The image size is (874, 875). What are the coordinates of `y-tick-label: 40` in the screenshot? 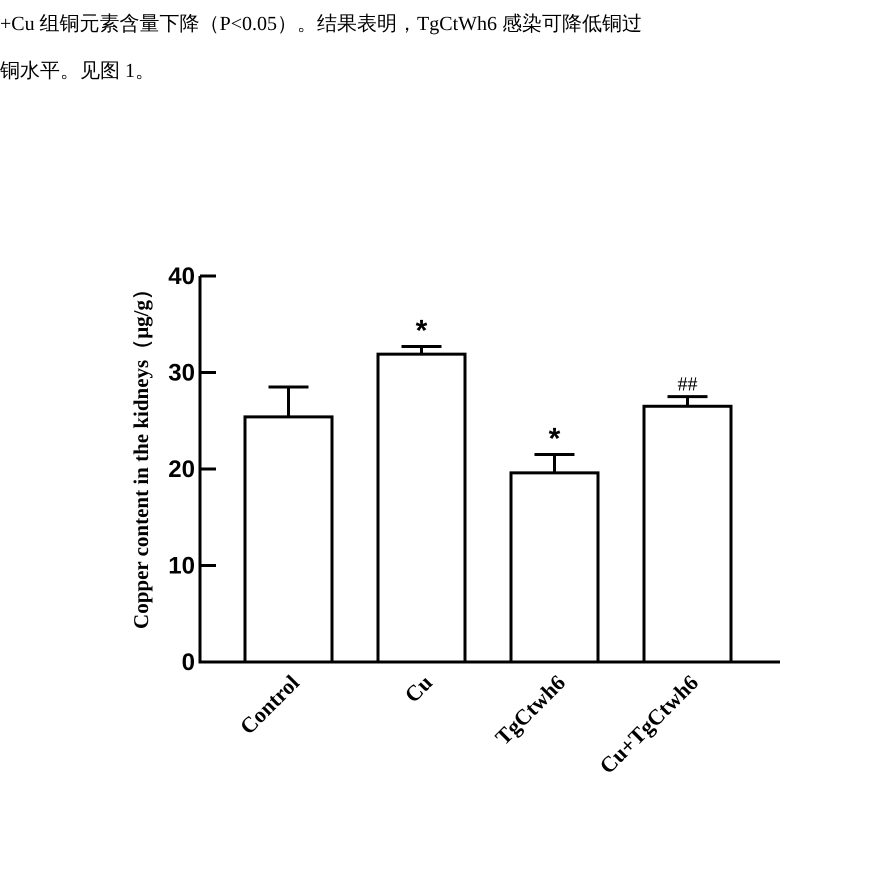 It's located at (181, 276).